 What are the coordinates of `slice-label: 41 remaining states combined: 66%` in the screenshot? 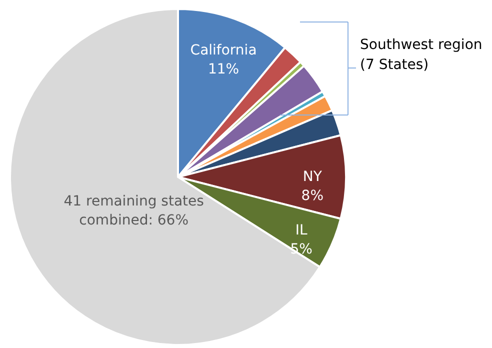 It's located at (134, 210).